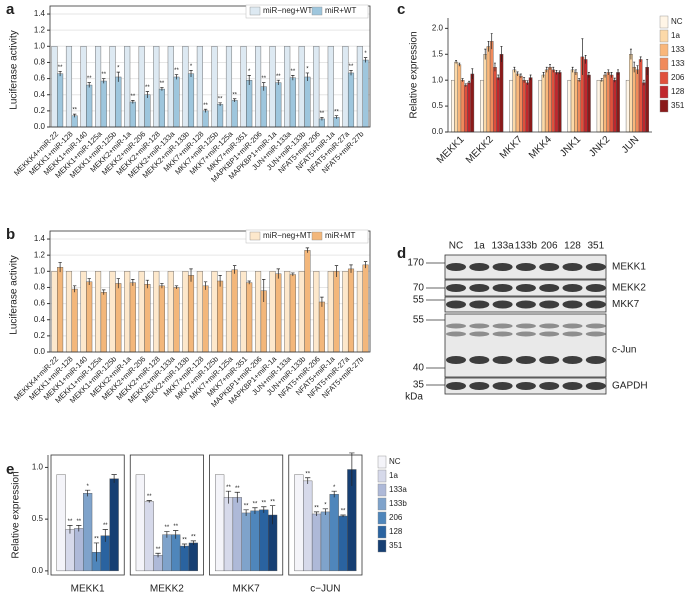 The height and width of the screenshot is (599, 685). I want to click on lane-label: 351, so click(595, 246).